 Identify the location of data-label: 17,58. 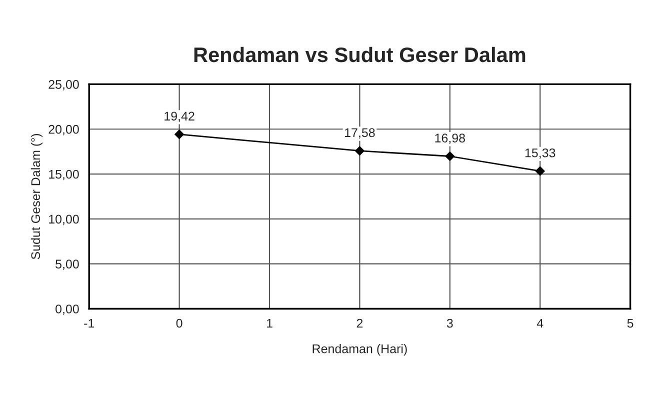
(360, 133).